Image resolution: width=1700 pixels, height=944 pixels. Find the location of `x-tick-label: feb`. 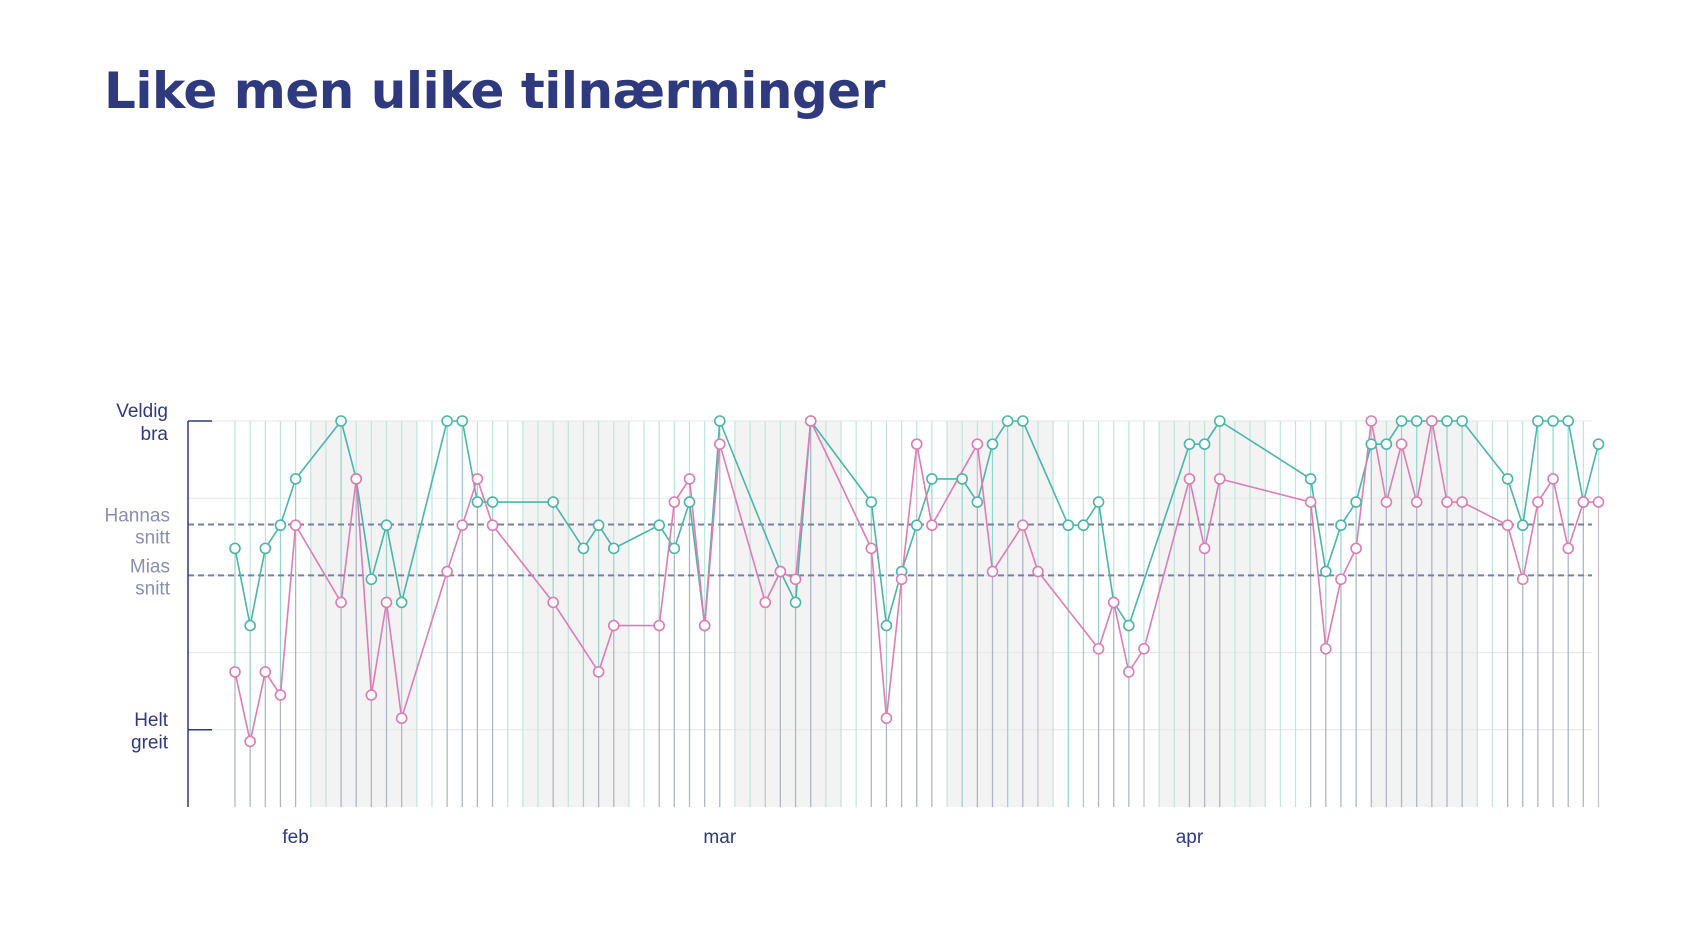

x-tick-label: feb is located at coordinates (295, 837).